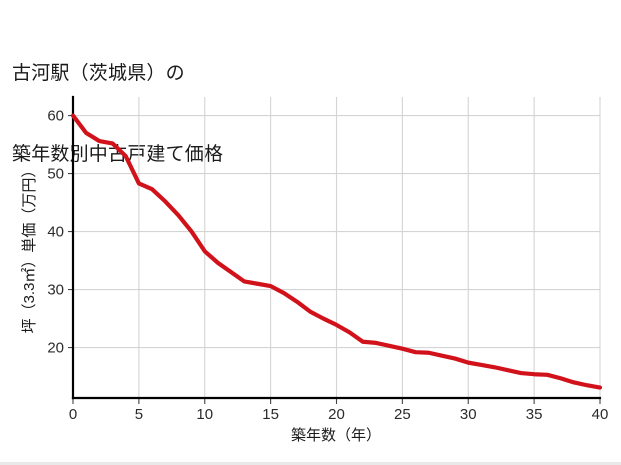 This screenshot has width=621, height=465. What do you see at coordinates (118, 154) in the screenshot?
I see `chart-title-line-2: 築年数別中古戸建て価格` at bounding box center [118, 154].